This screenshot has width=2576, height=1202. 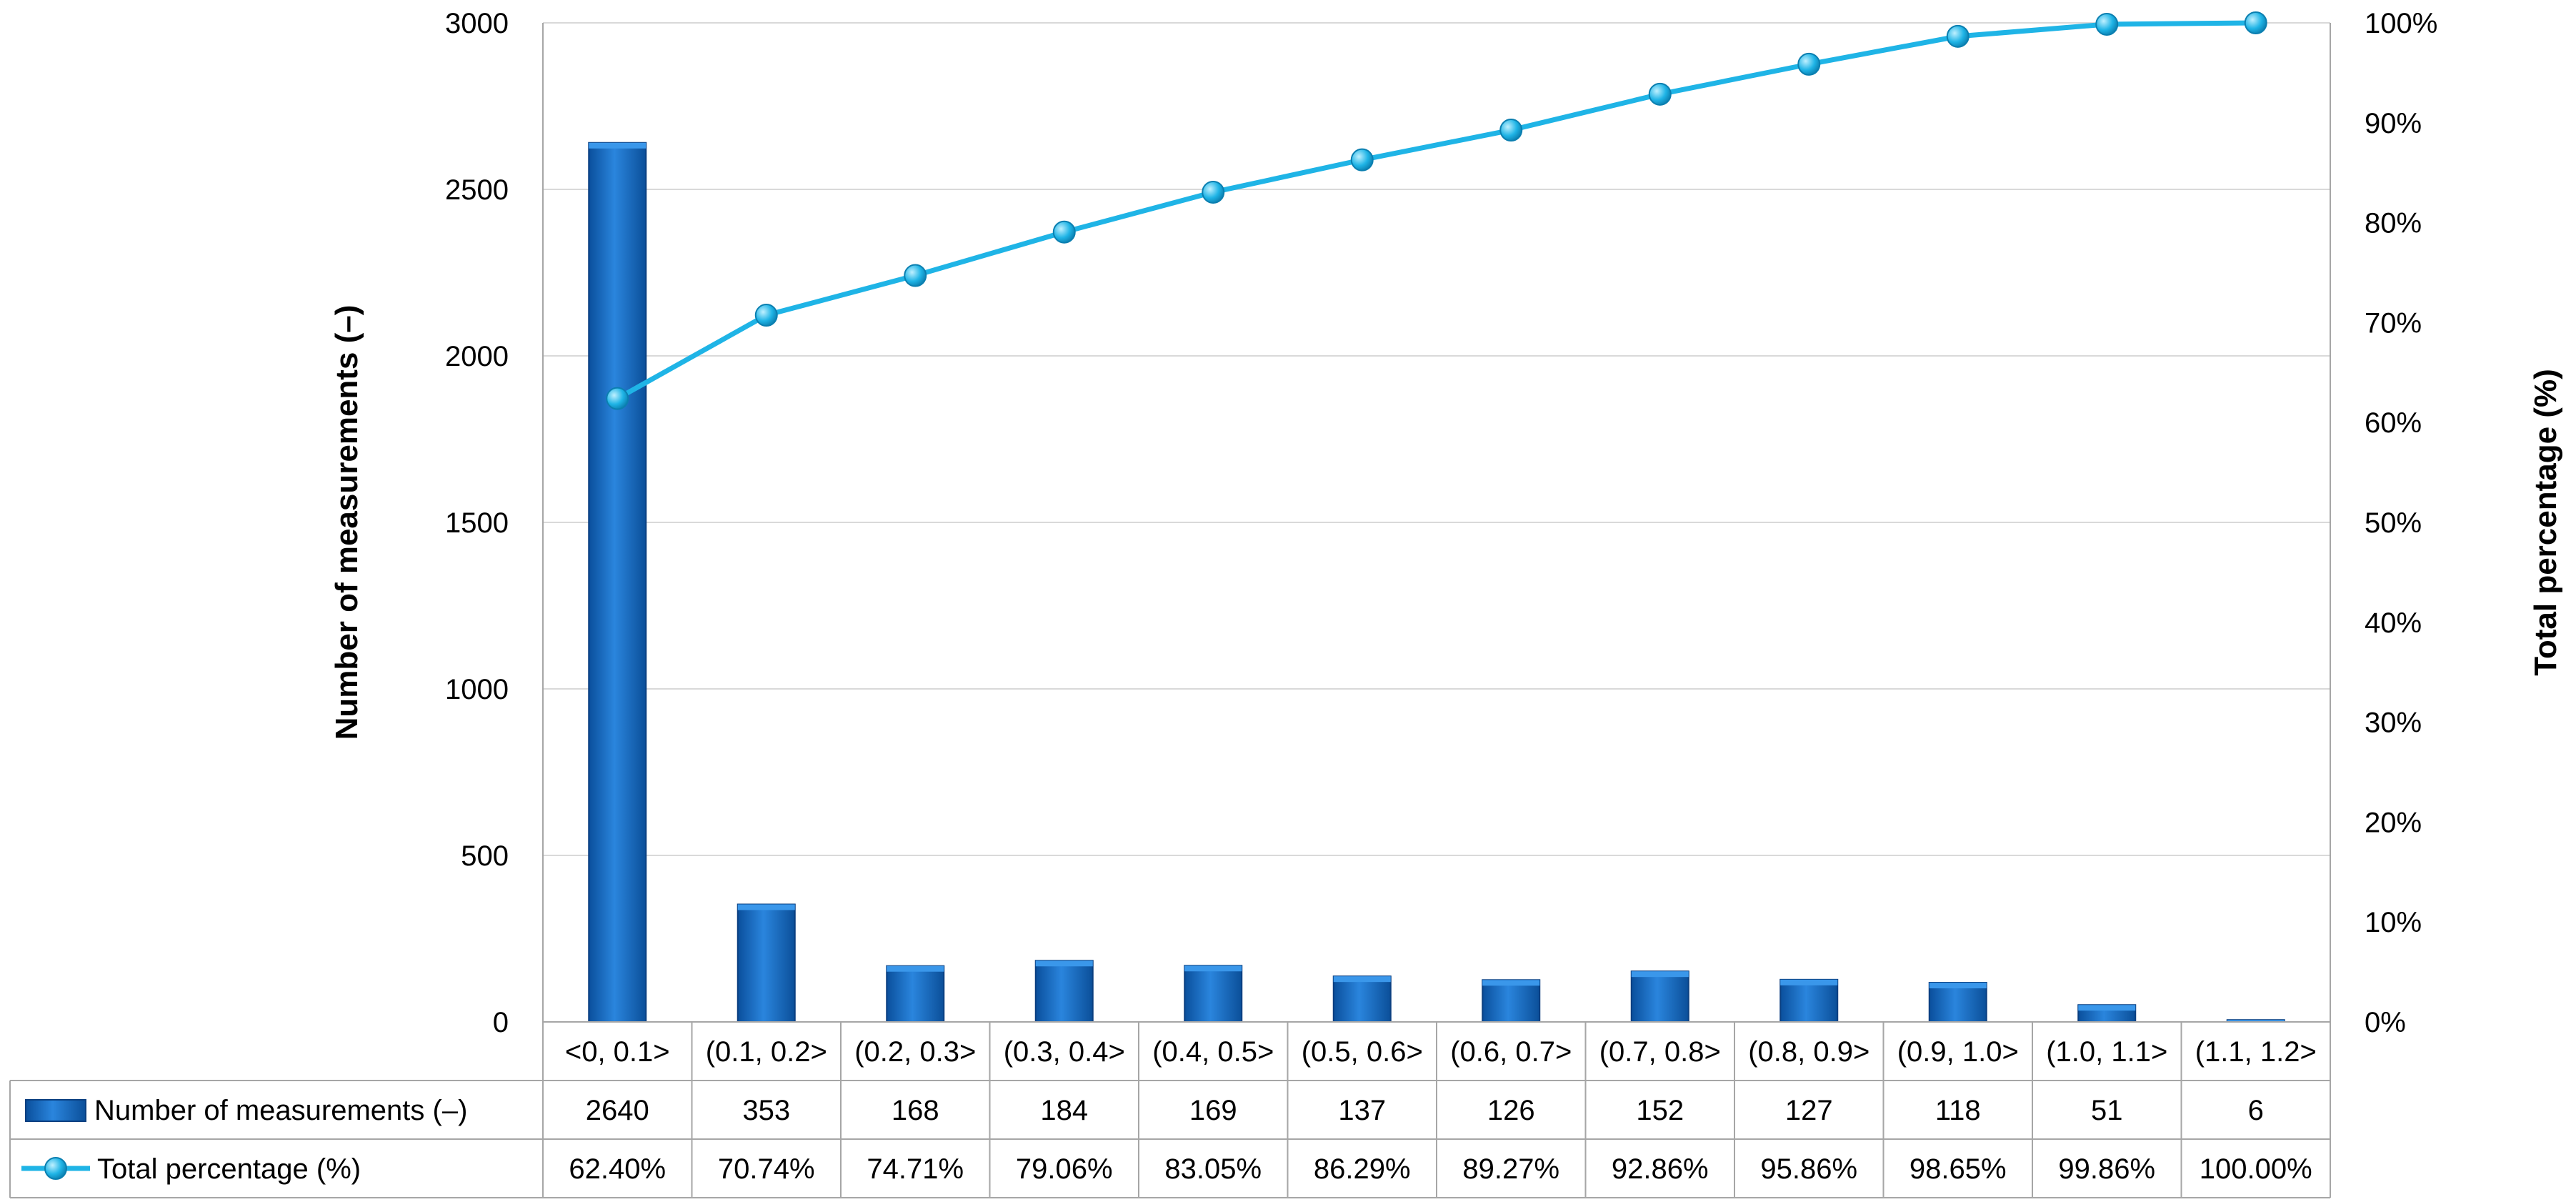 What do you see at coordinates (477, 23) in the screenshot?
I see `left-axis-tick-label: 3000` at bounding box center [477, 23].